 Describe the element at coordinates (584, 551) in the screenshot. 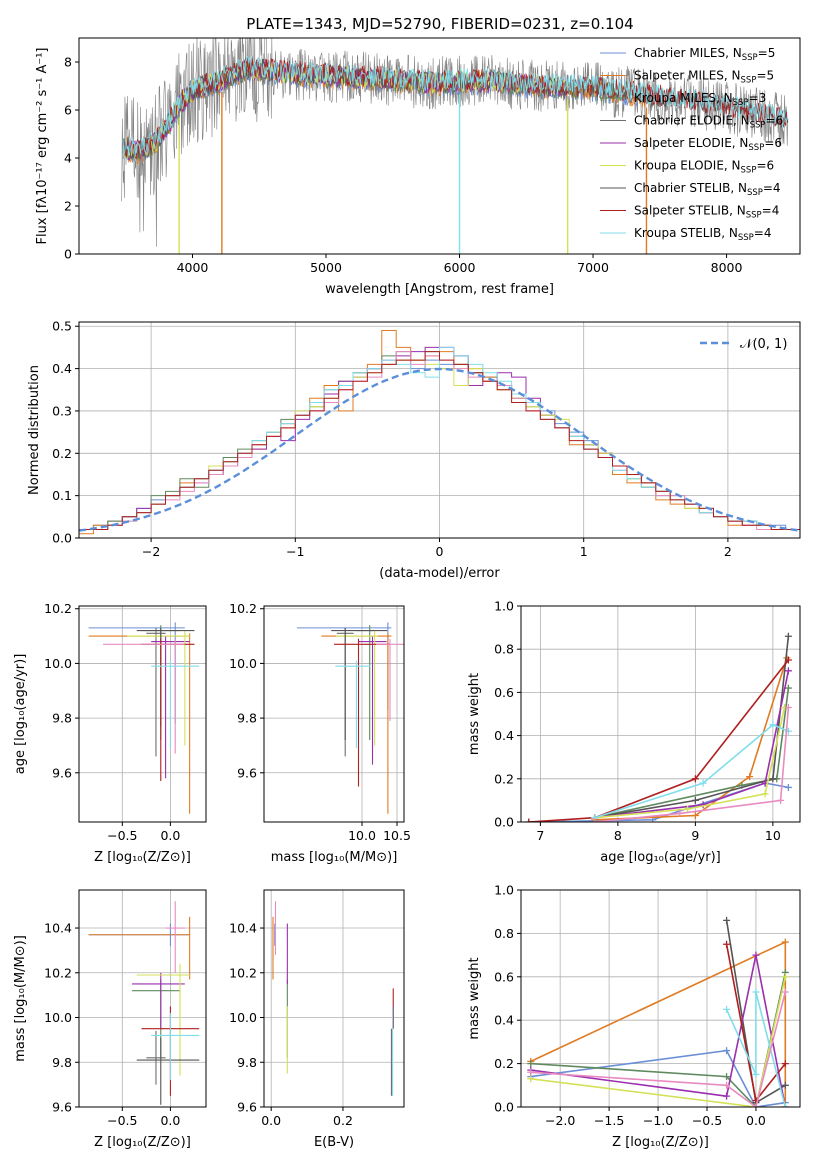

I see `x-tick-label: 1` at that location.